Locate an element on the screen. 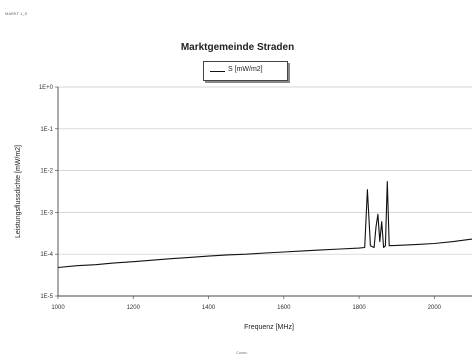 Image resolution: width=475 pixels, height=358 pixels. legend-series-label: S [mW/m2] is located at coordinates (245, 69).